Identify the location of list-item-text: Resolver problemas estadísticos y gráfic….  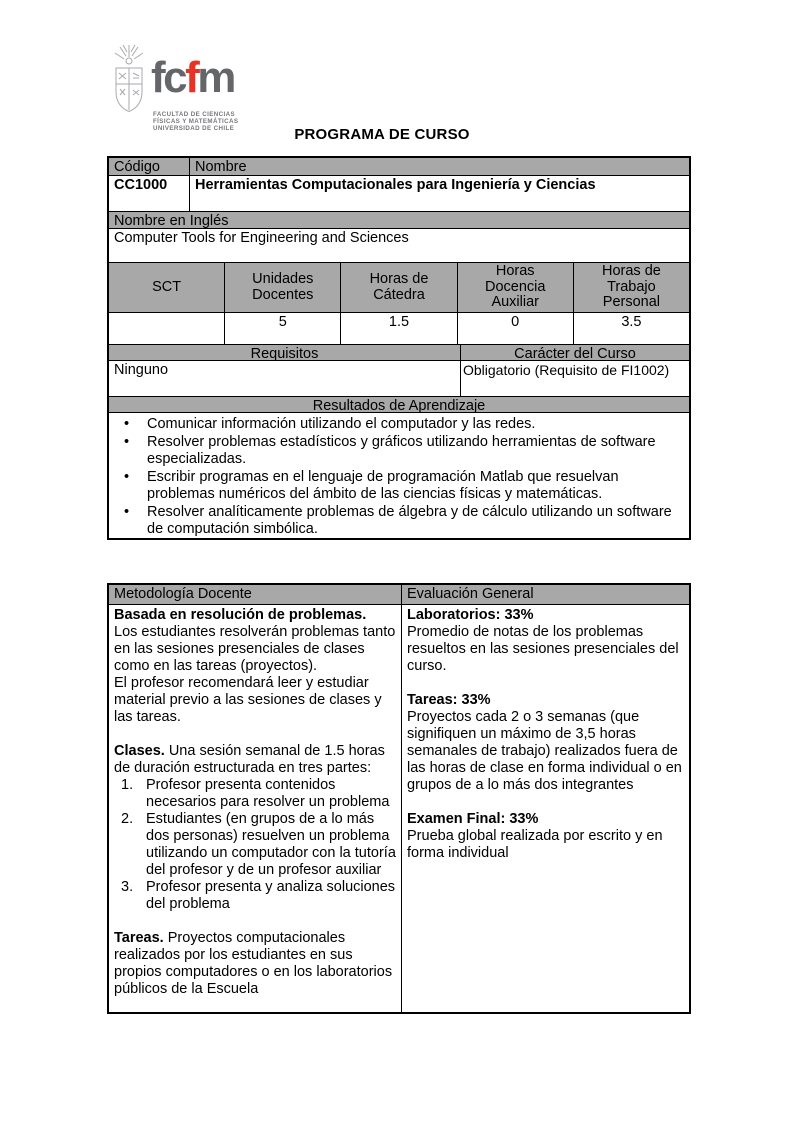
(401, 450).